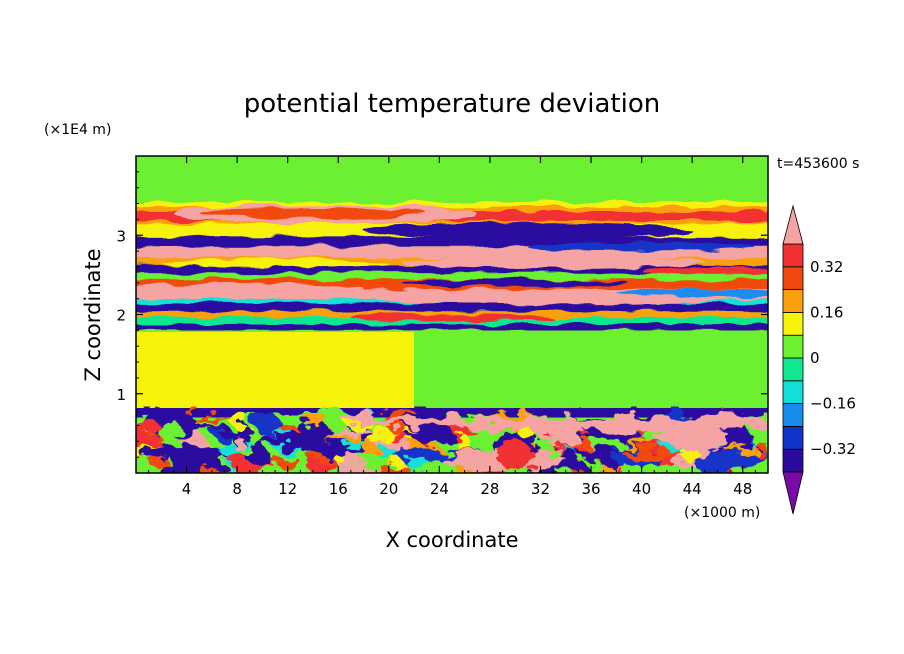  What do you see at coordinates (833, 404) in the screenshot?
I see `colorbar-label: −0.16` at bounding box center [833, 404].